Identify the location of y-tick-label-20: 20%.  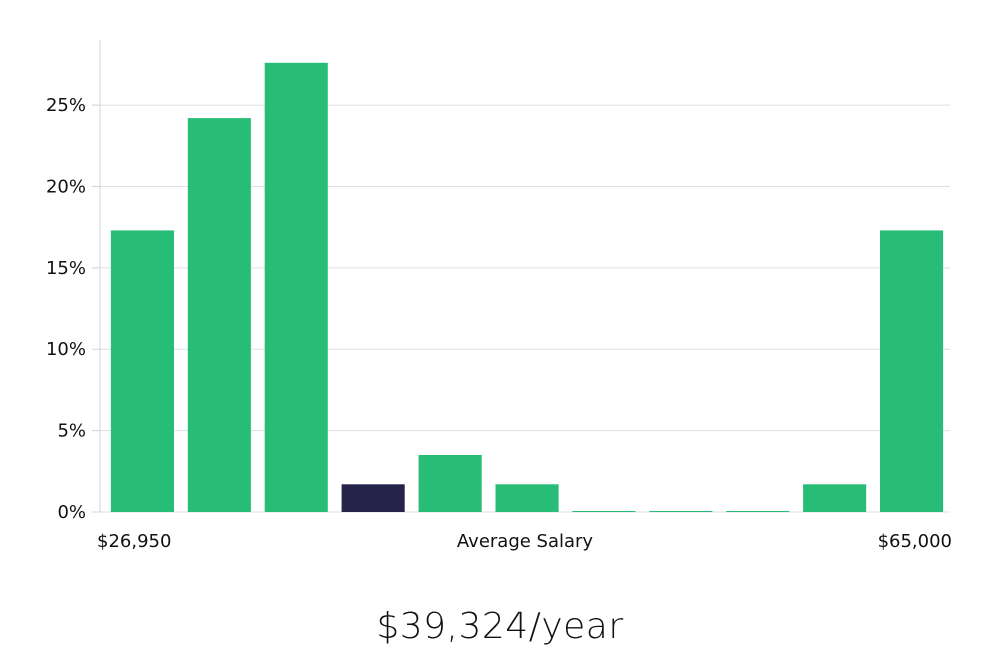
(66, 186).